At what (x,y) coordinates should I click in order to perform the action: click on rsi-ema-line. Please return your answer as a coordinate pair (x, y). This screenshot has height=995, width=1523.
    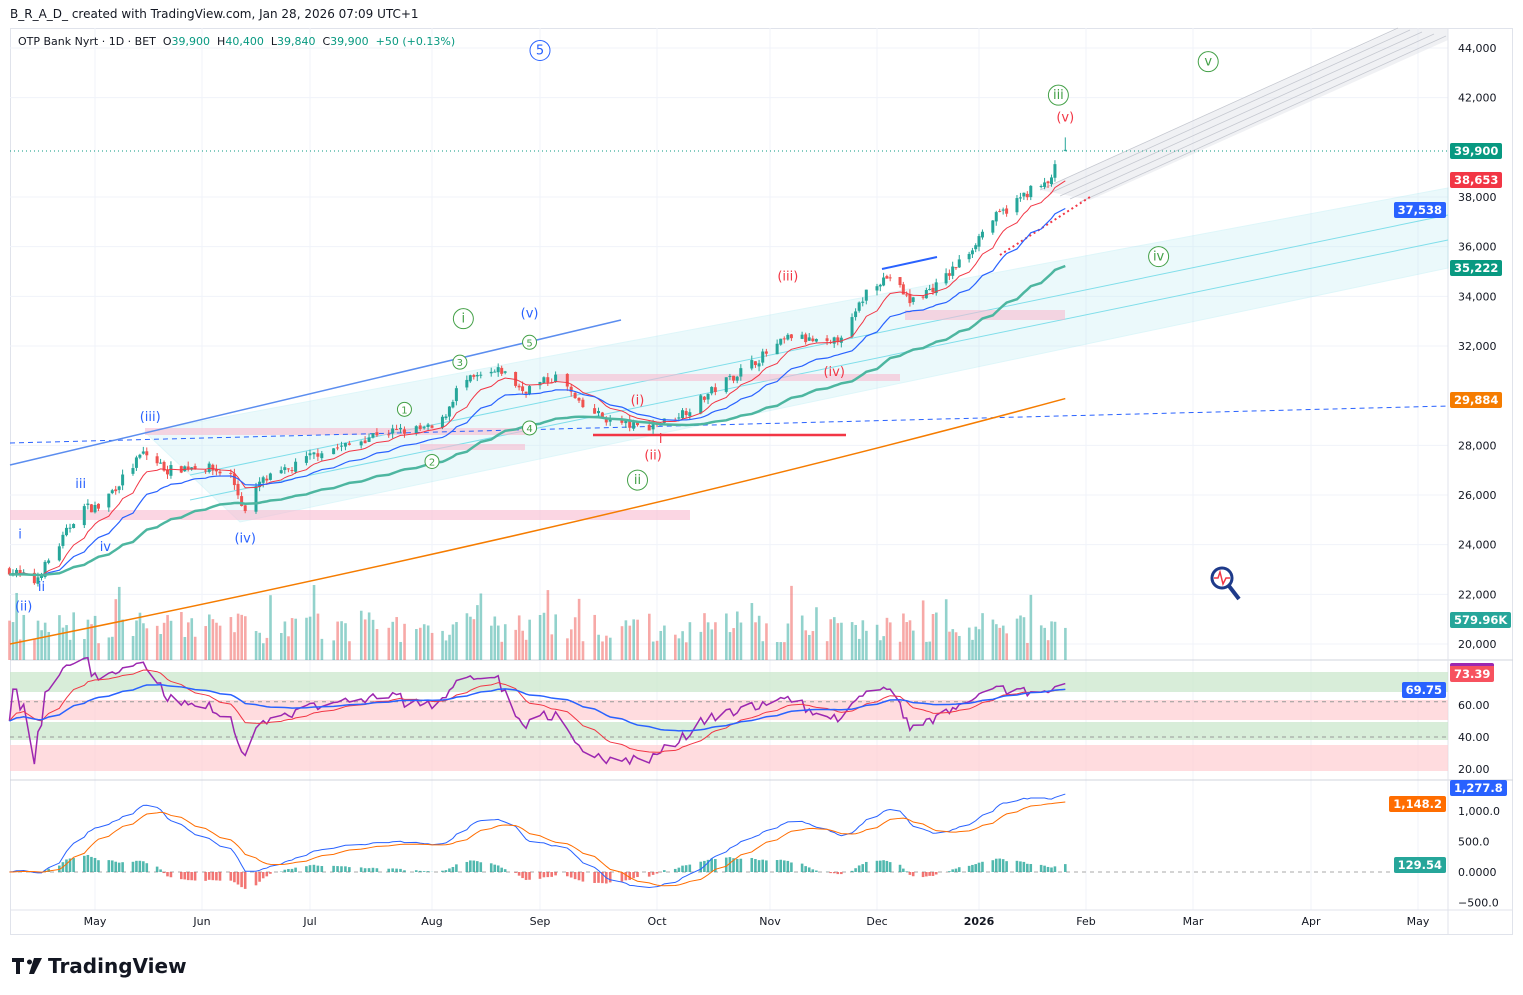
    Looking at the image, I should click on (537, 711).